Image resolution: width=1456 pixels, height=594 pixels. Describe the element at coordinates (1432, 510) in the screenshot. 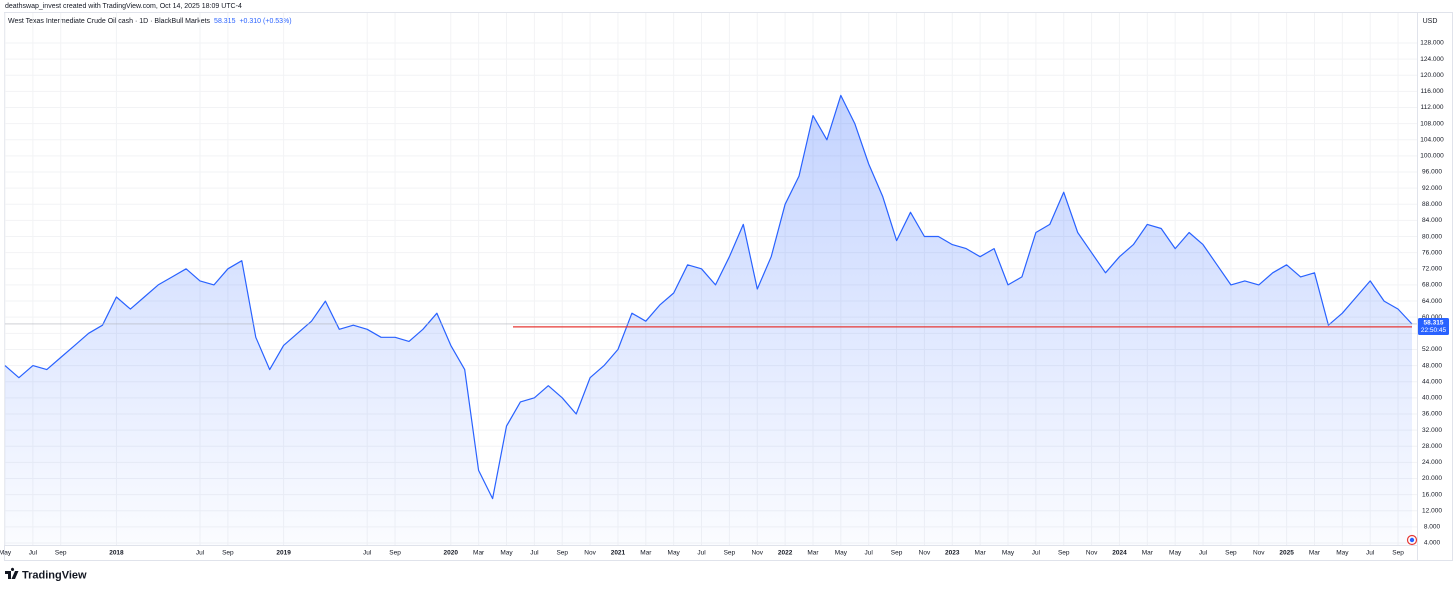

I see `y-tick-label: 12.000` at that location.